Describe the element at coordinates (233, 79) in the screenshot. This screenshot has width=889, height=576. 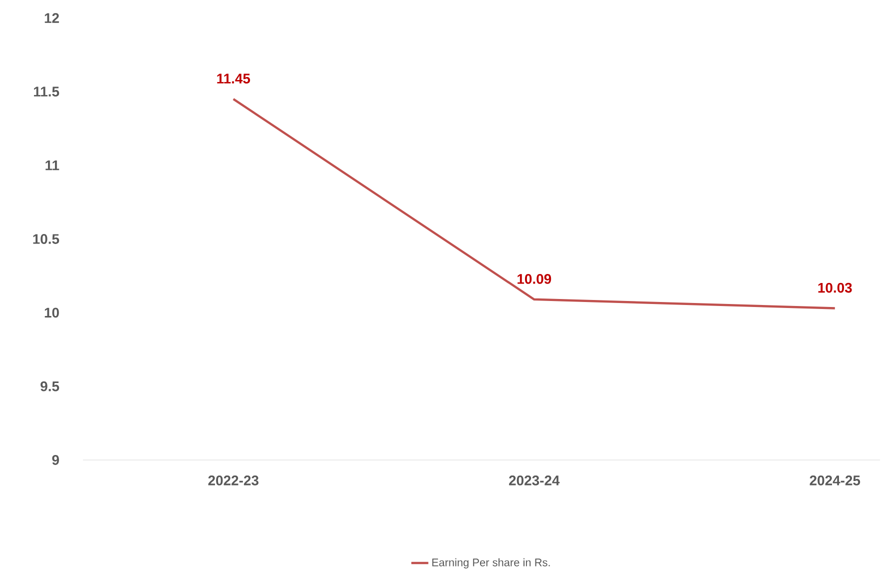
I see `data-label: 11.45` at that location.